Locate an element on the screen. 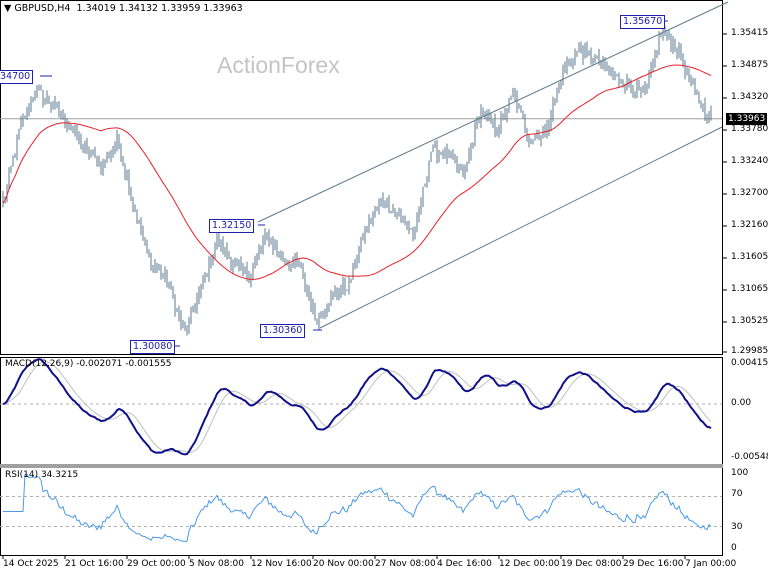 The width and height of the screenshot is (768, 576). price-tick: 1.30525 is located at coordinates (749, 321).